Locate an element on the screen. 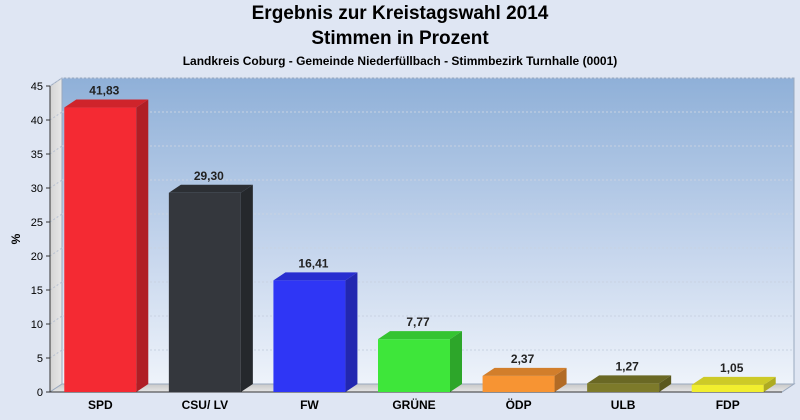 This screenshot has width=800, height=420. y-tick-label: 0 is located at coordinates (40, 393).